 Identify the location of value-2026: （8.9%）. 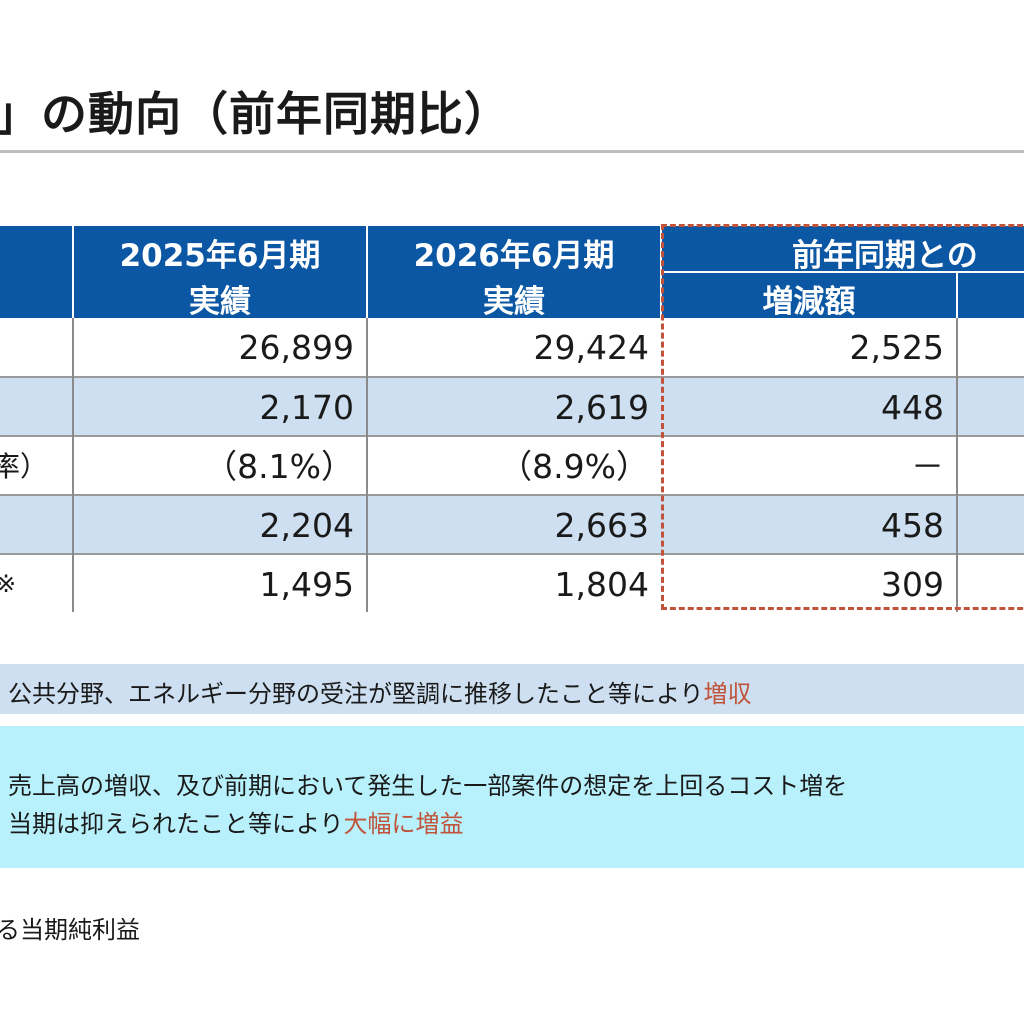
(574, 466).